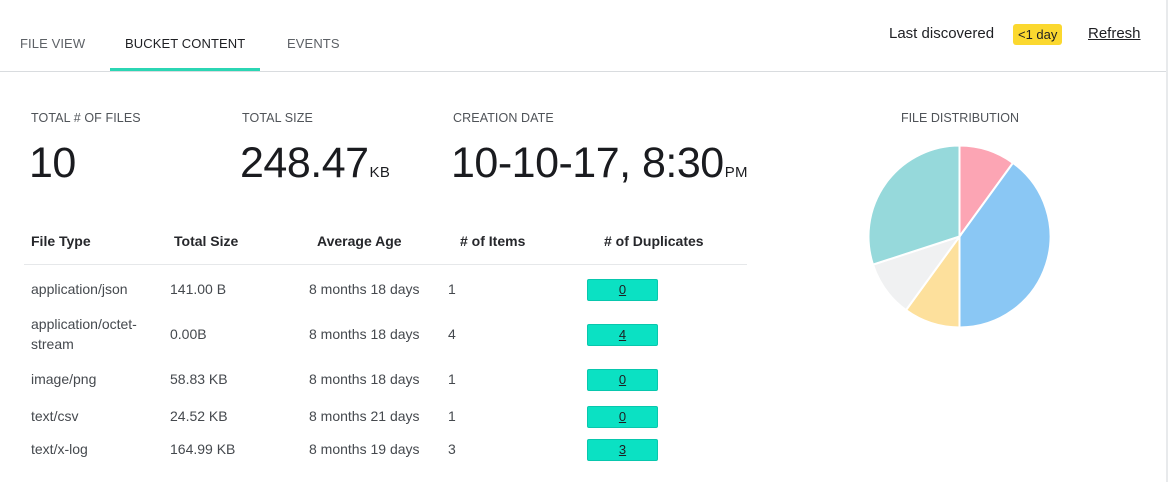 This screenshot has width=1168, height=482. Describe the element at coordinates (1114, 33) in the screenshot. I see `refresh-link: Refresh` at that location.